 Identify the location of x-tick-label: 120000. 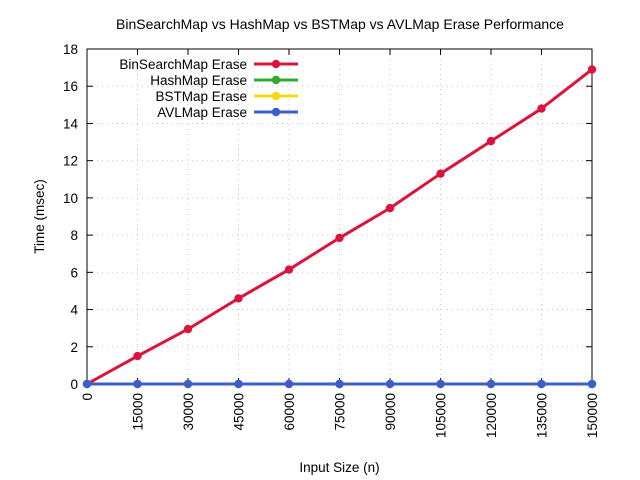
(491, 415).